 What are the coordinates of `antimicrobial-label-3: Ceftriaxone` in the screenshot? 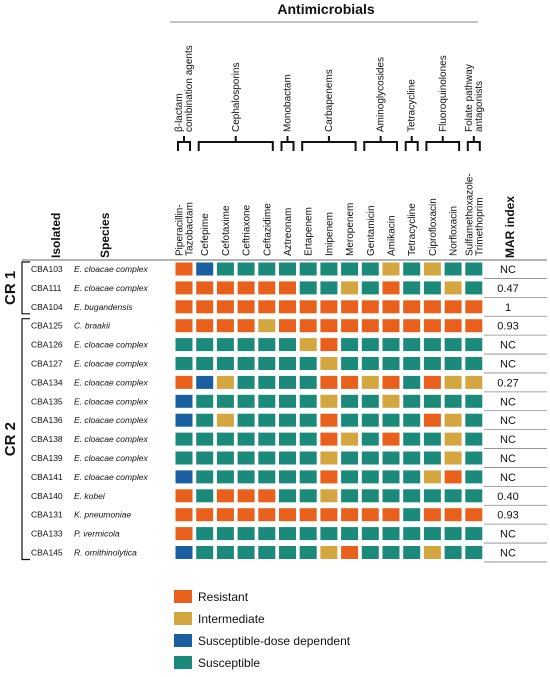 It's located at (247, 230).